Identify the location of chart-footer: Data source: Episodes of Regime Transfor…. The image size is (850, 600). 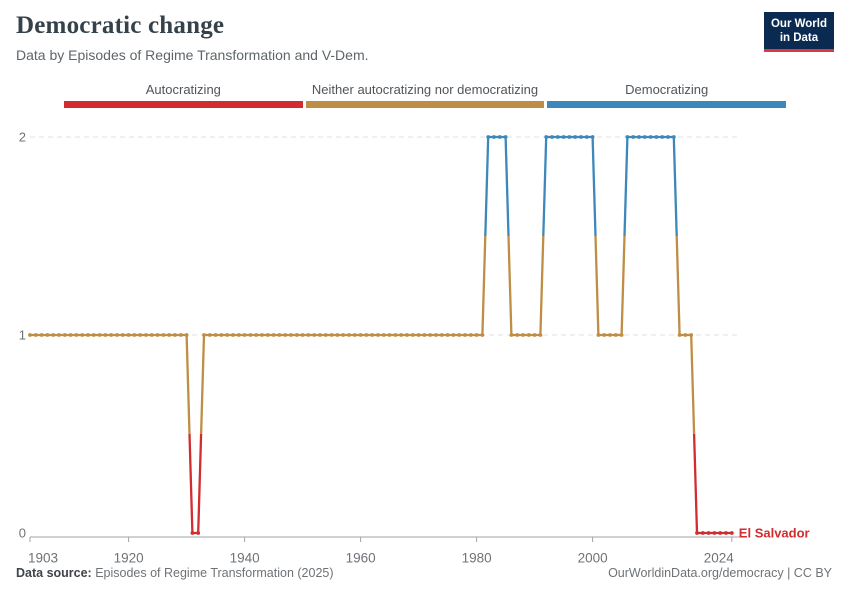
(424, 573).